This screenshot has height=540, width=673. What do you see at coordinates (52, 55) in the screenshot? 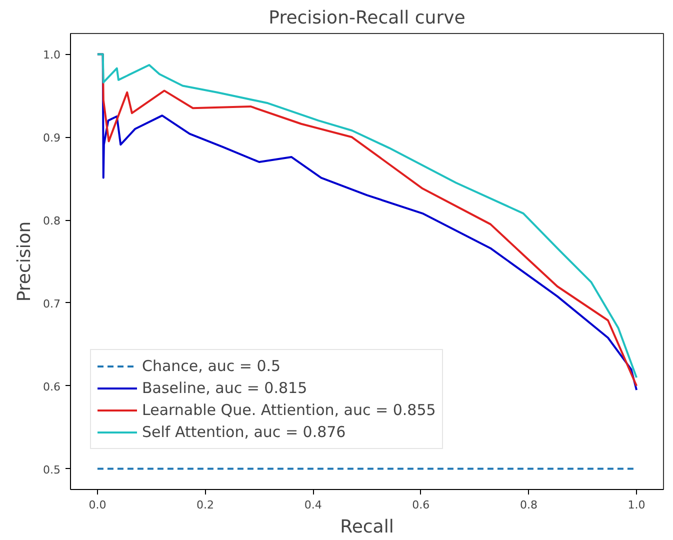
I see `y-tick-label: 1.0` at bounding box center [52, 55].